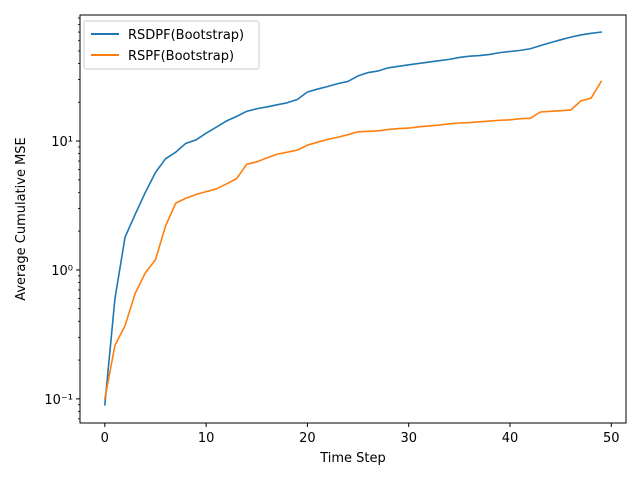 Image resolution: width=640 pixels, height=480 pixels. Describe the element at coordinates (186, 35) in the screenshot. I see `legend-label-rsdpf: RSDPF(Bootstrap)` at that location.